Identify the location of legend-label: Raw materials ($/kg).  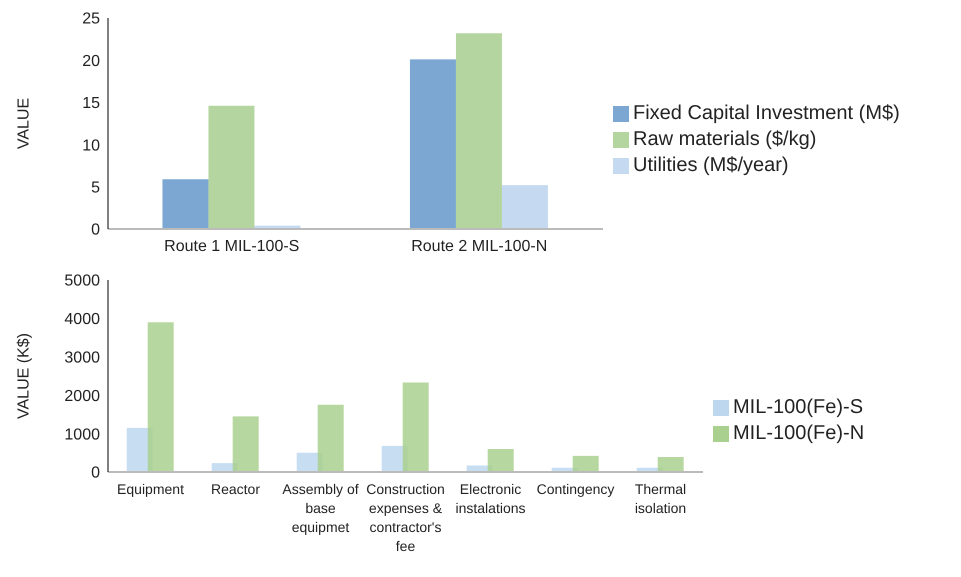
(724, 139).